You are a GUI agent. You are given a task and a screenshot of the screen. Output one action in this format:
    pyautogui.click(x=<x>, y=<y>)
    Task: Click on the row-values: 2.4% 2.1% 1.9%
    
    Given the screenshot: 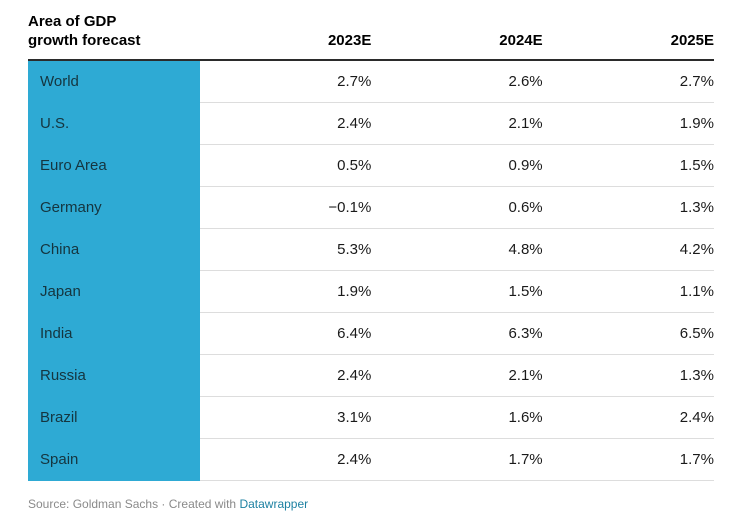 What is the action you would take?
    pyautogui.click(x=457, y=124)
    